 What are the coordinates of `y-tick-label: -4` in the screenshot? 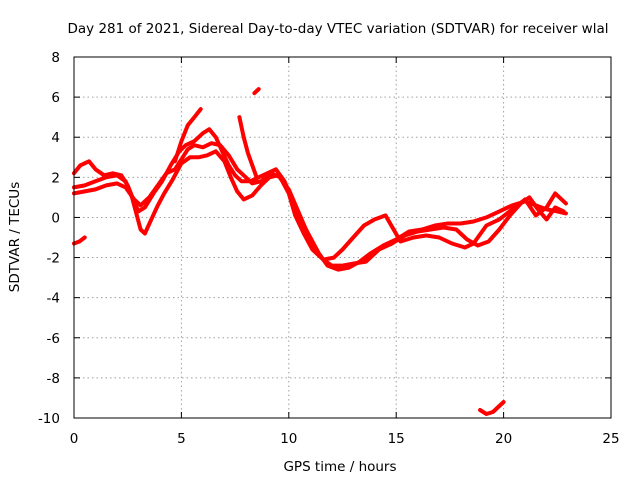 It's located at (53, 299).